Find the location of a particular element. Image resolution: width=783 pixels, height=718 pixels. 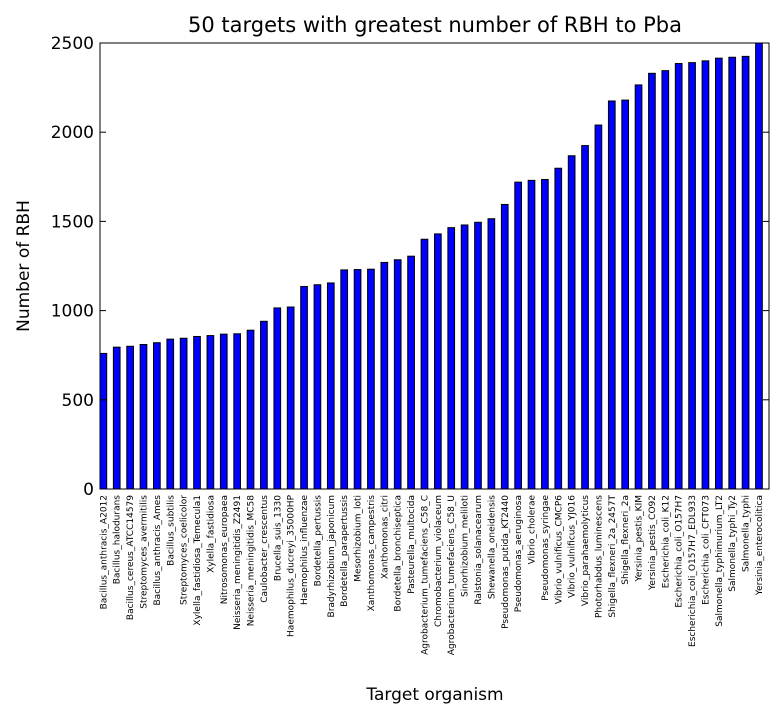

x-tick-label: Neisseria_meningitidis_MC58 is located at coordinates (252, 561).